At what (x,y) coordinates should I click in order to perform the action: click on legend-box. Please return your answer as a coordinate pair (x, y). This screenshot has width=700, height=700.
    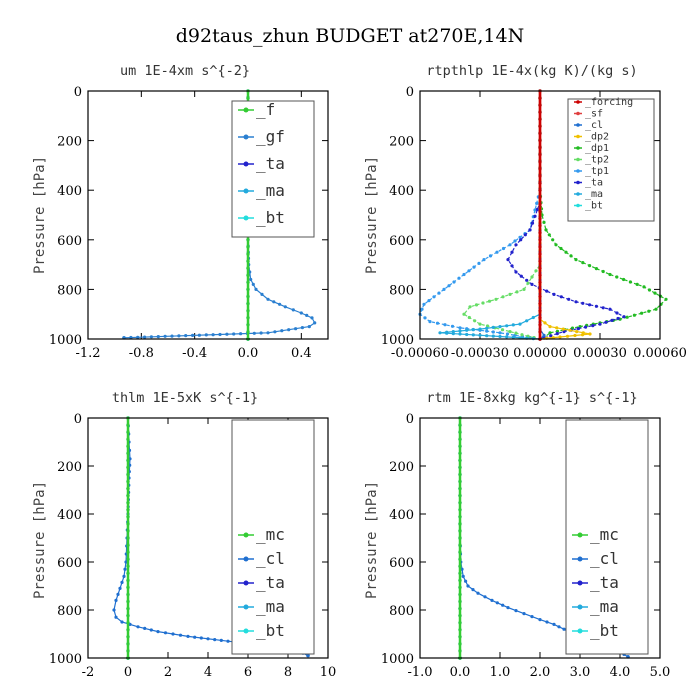
    Looking at the image, I should click on (611, 160).